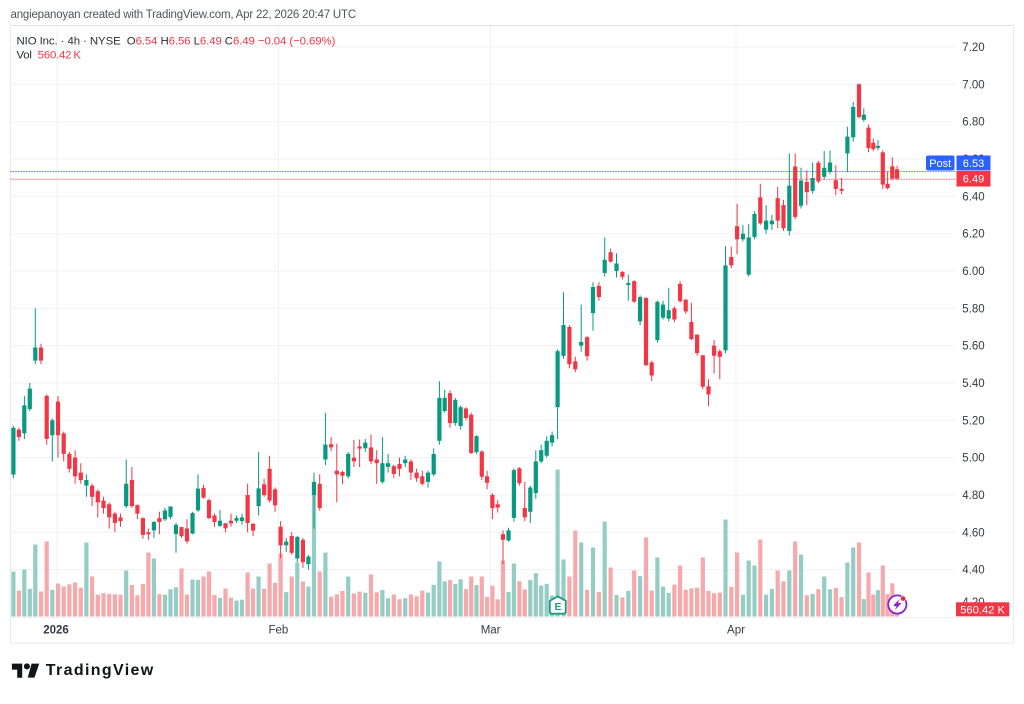  I want to click on svg-text: 4.80, so click(973, 496).